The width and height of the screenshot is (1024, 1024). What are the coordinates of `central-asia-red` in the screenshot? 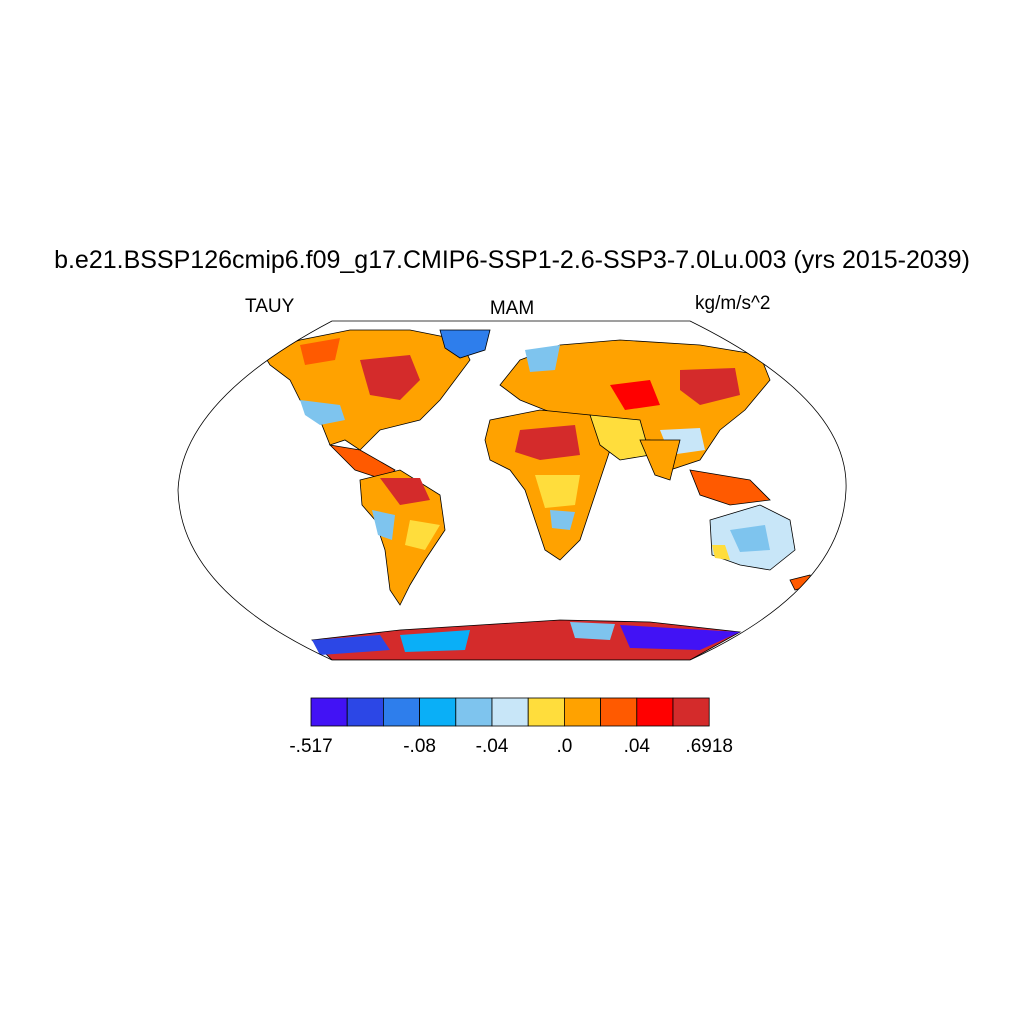 It's located at (635, 395).